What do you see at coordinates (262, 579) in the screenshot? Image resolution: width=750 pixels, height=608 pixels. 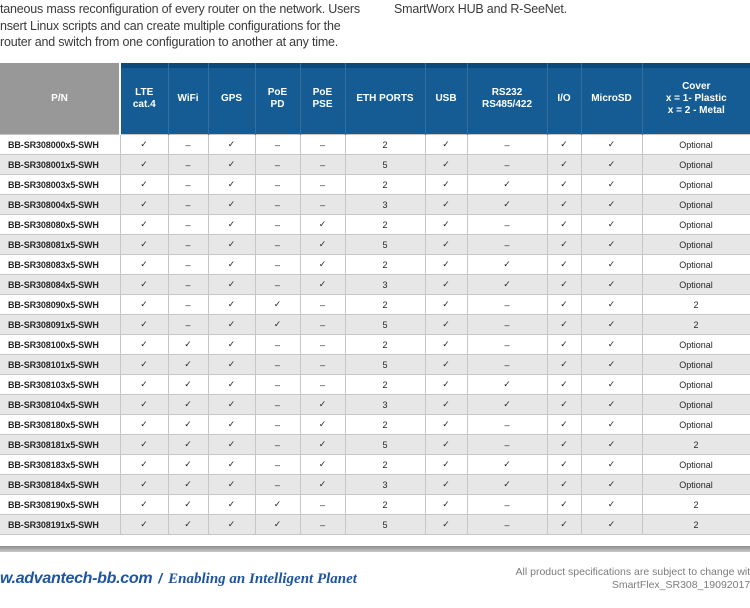 I see `footer-tagline: Enabling an Intelligent Planet` at bounding box center [262, 579].